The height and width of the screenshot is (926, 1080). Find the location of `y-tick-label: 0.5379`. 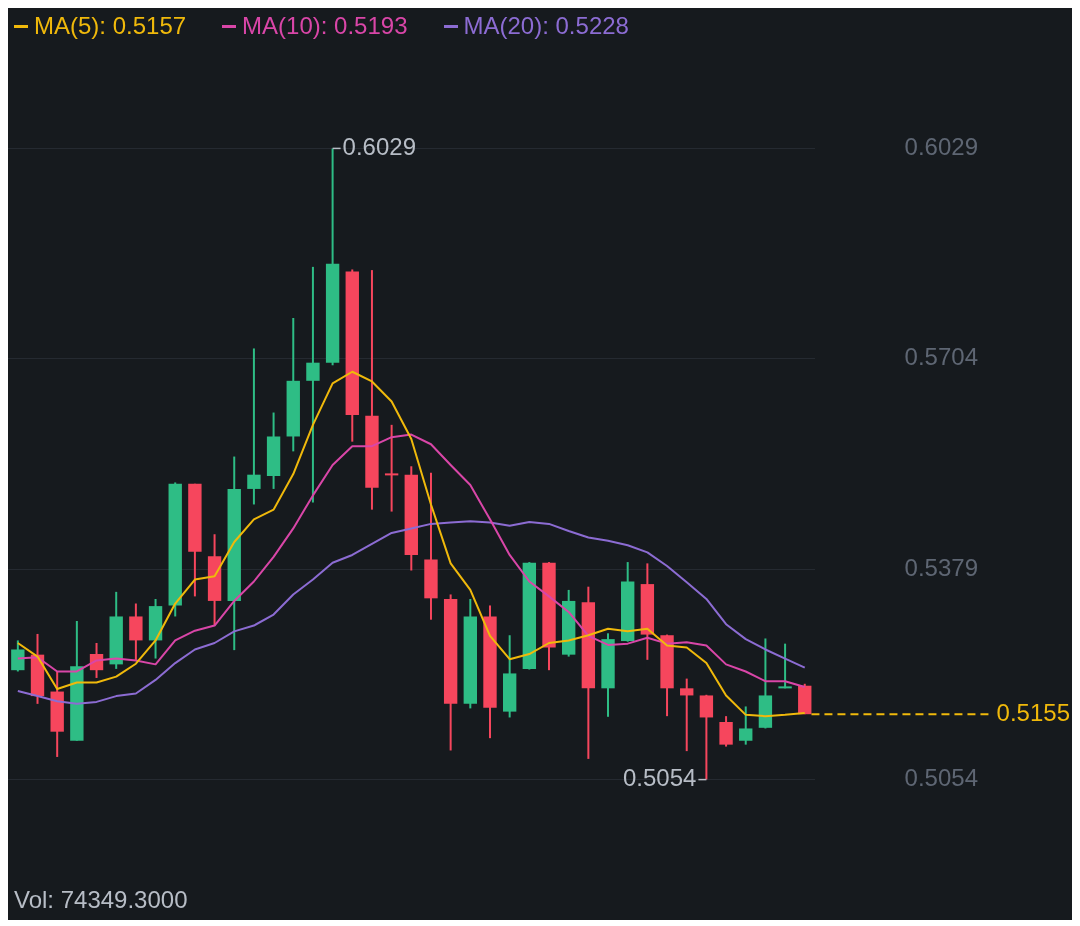

y-tick-label: 0.5379 is located at coordinates (941, 567).